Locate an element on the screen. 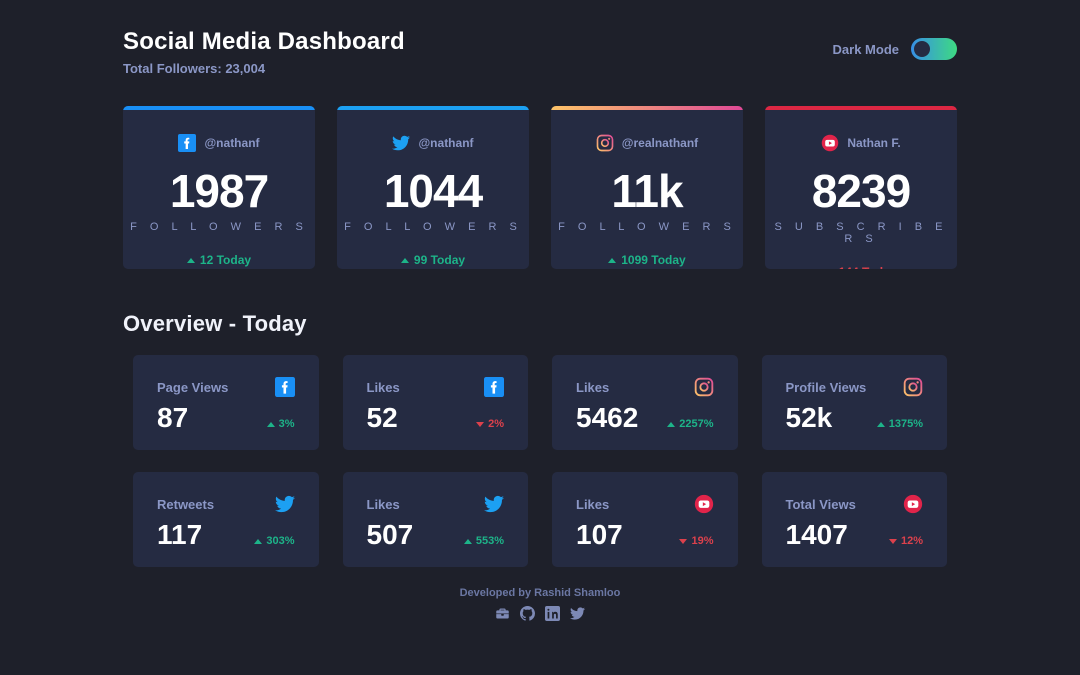 The width and height of the screenshot is (1080, 675). metric-label: Total Views is located at coordinates (820, 504).